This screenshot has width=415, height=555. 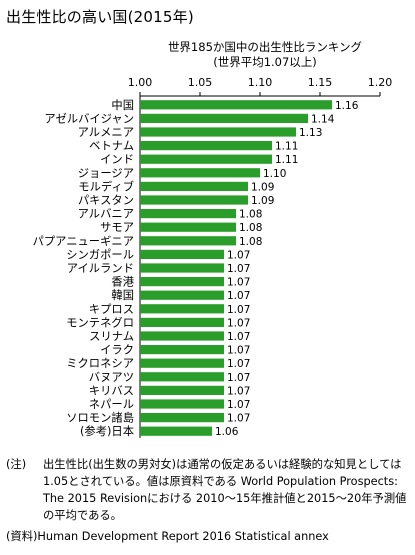 What do you see at coordinates (83, 241) in the screenshot?
I see `category-label: パプアニューギニア` at bounding box center [83, 241].